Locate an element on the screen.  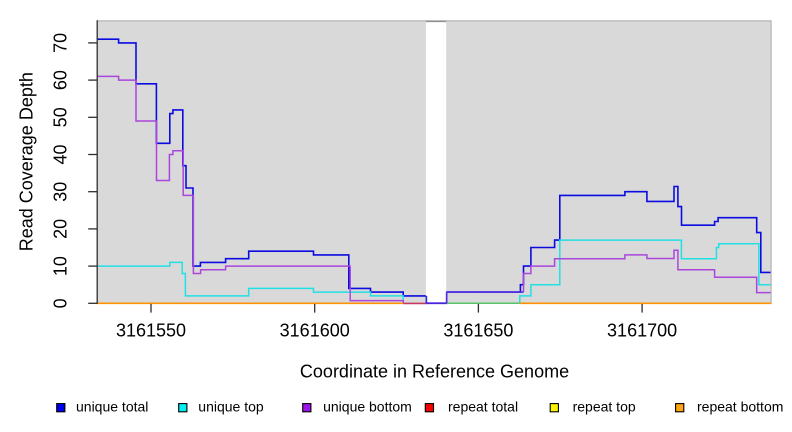
svg-text: 40 is located at coordinates (61, 154).